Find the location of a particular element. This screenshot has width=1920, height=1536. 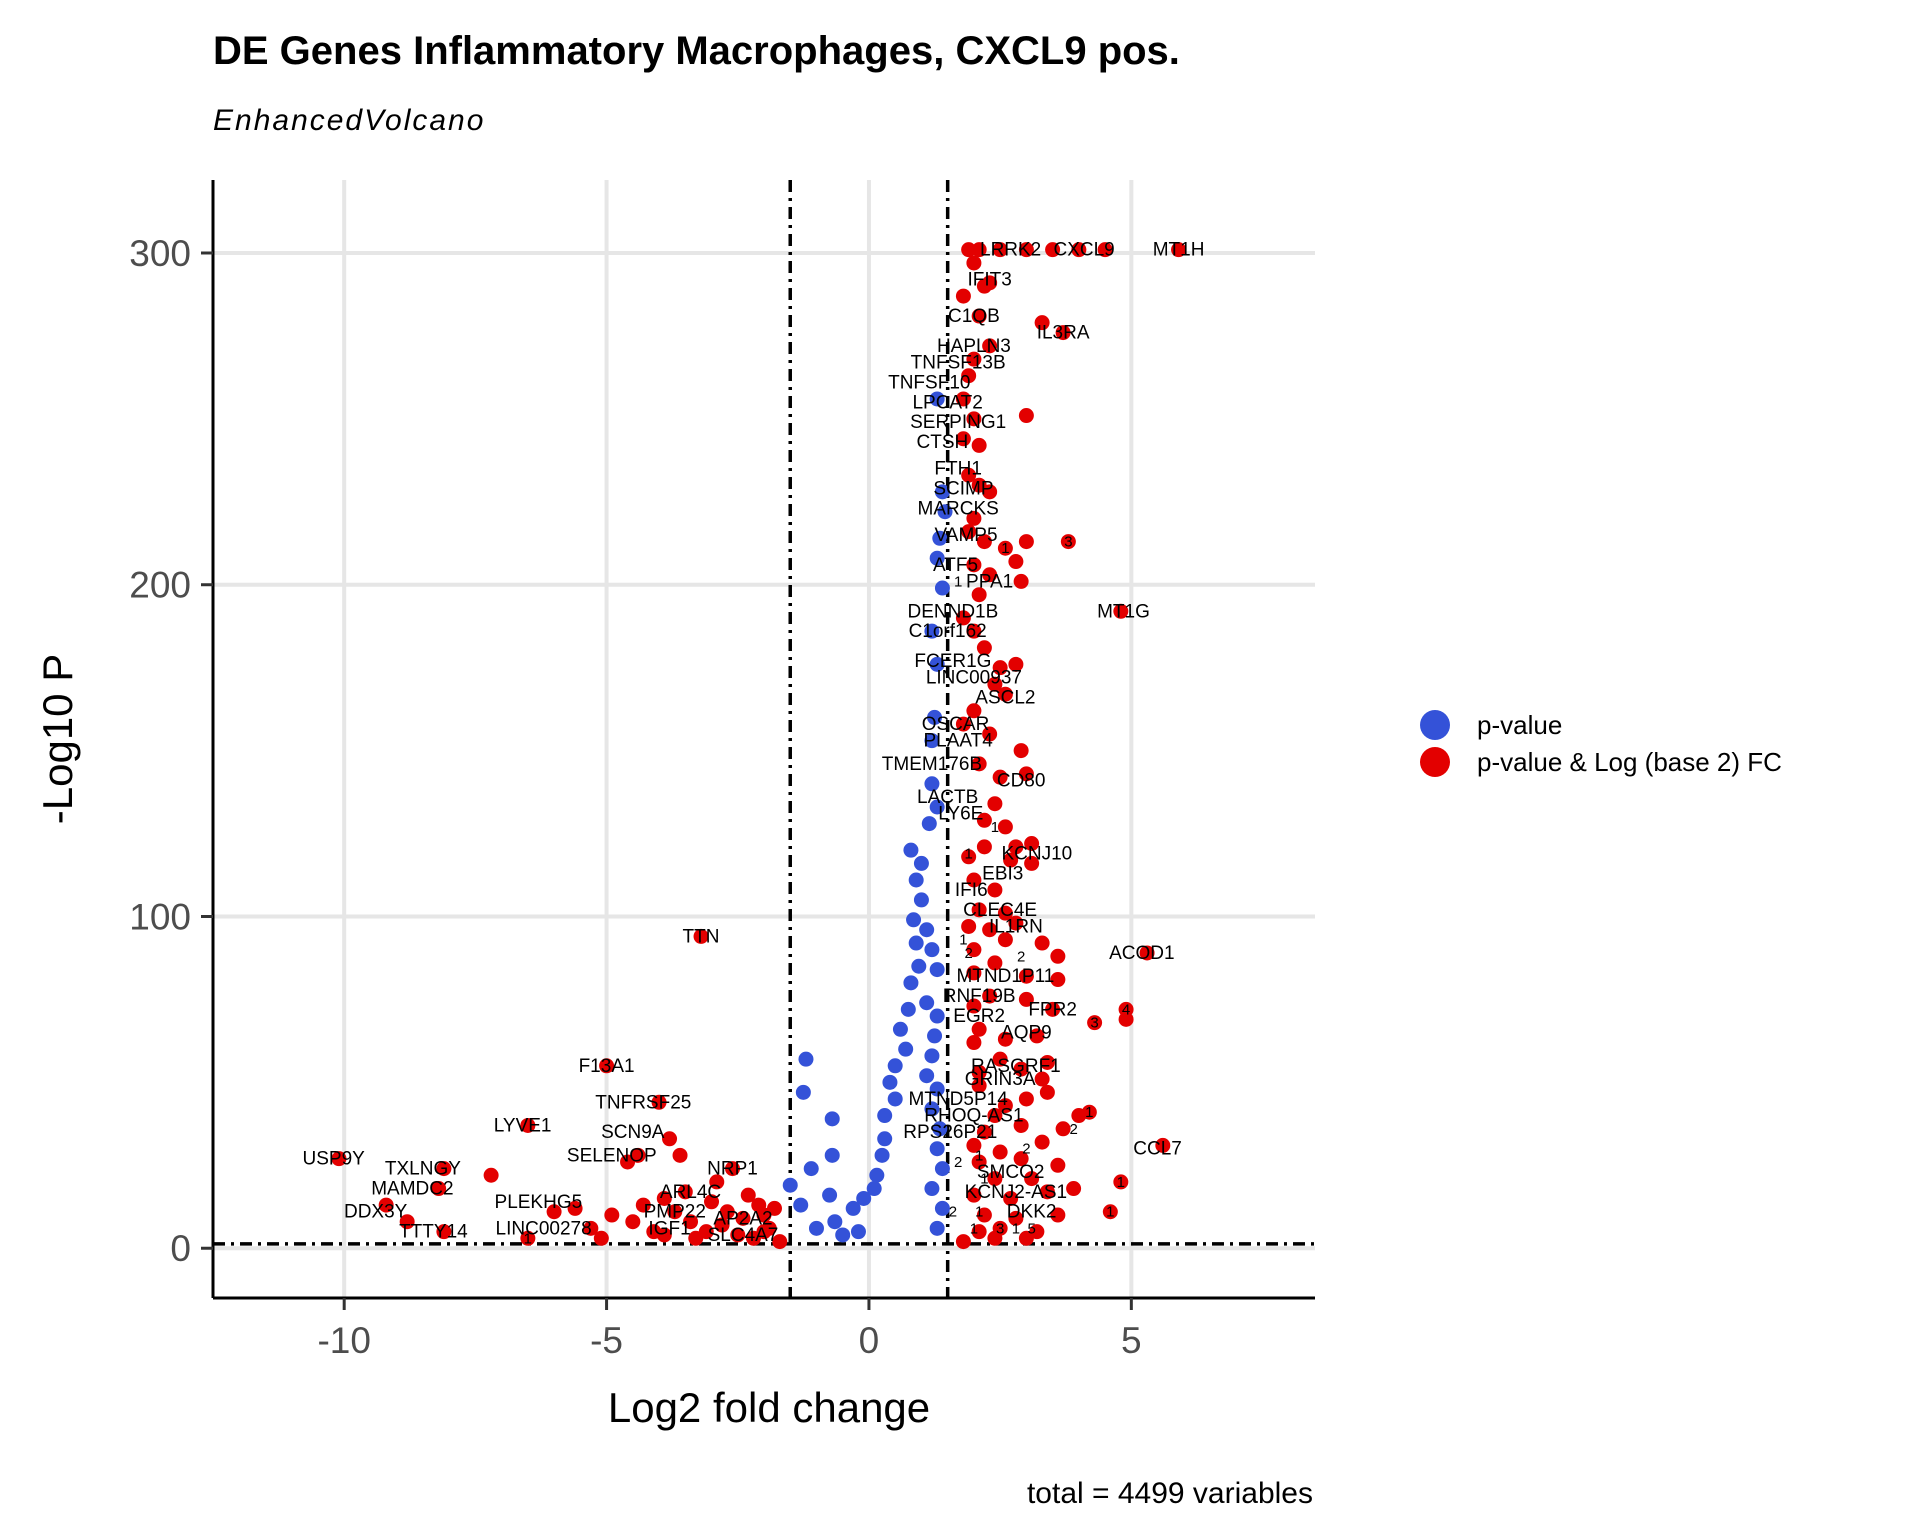

y-tick-label: 100 is located at coordinates (160, 916).